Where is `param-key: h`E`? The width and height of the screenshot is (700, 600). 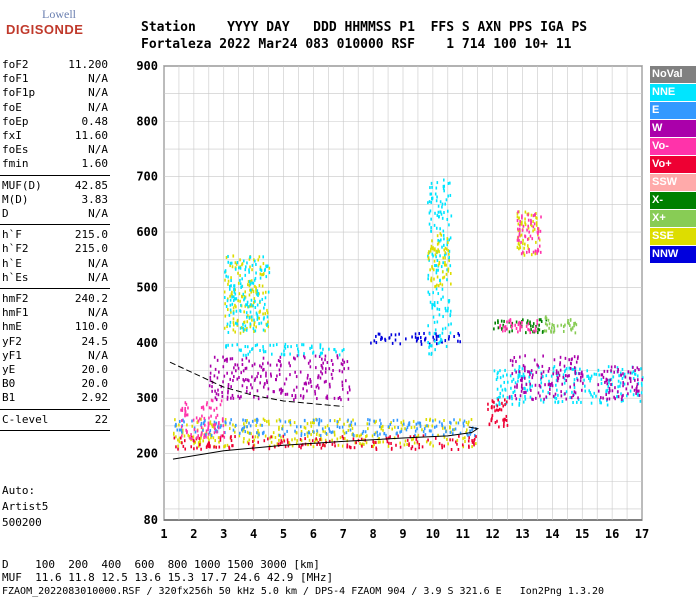
param-key: h`E is located at coordinates (12, 263).